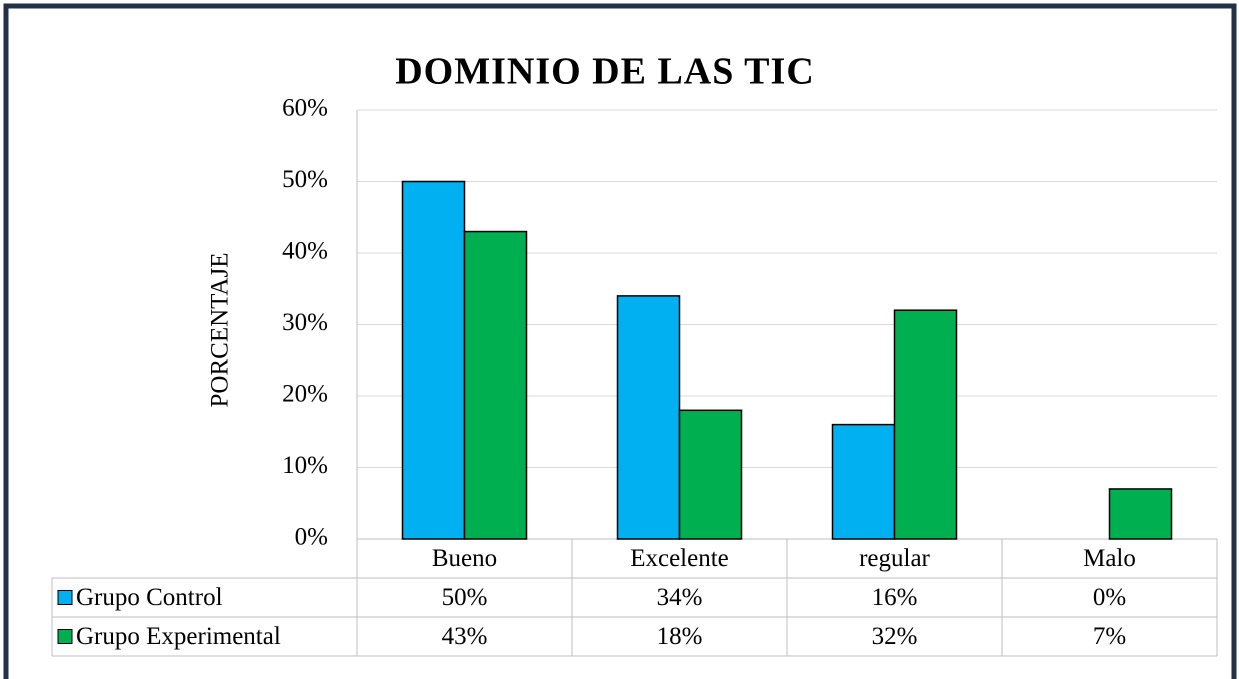  I want to click on table-value: 7%, so click(1109, 636).